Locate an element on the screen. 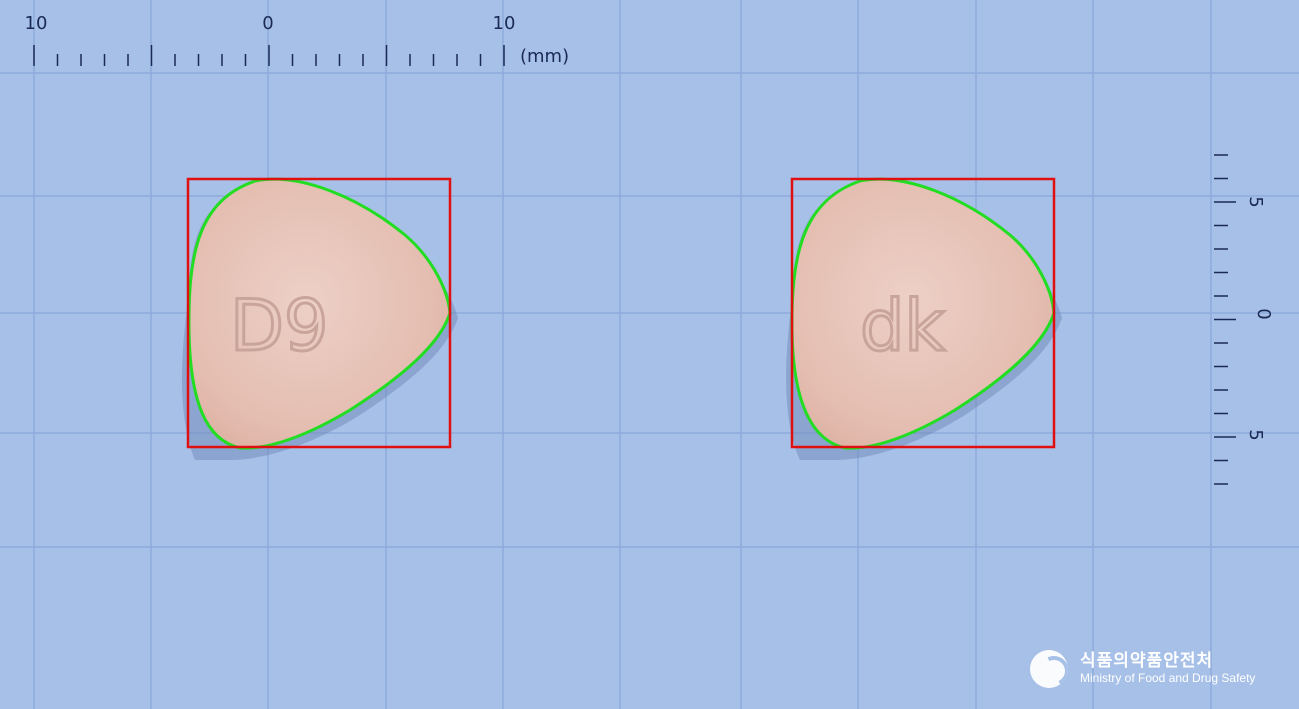  pill-back-bounding-box is located at coordinates (923, 313).